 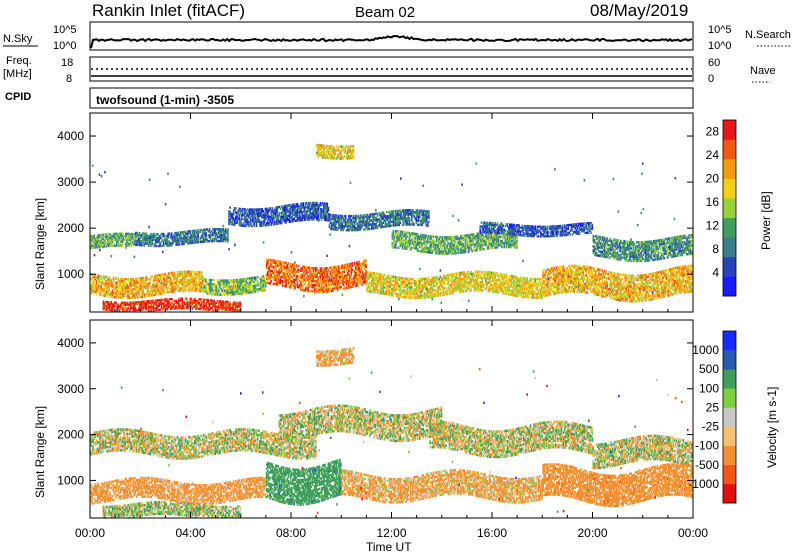 I want to click on freq-top-tick: 18, so click(x=67, y=63).